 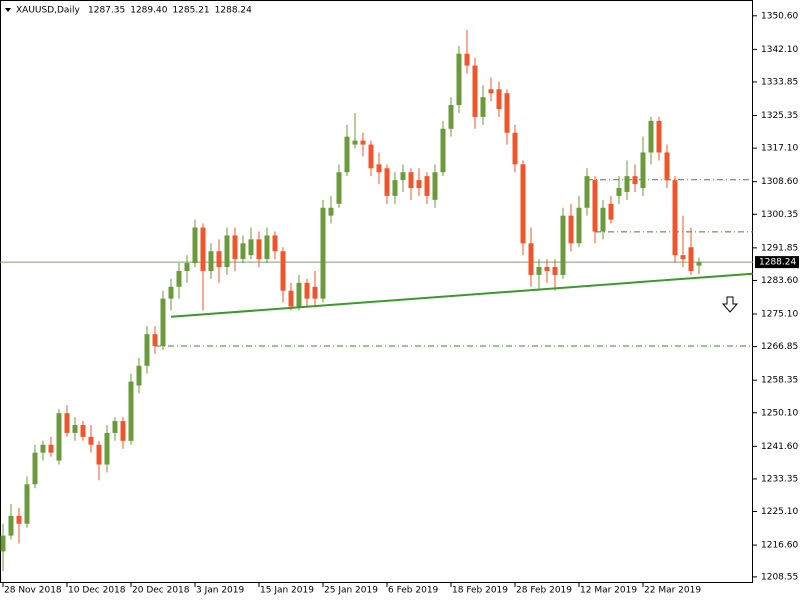 What do you see at coordinates (779, 546) in the screenshot?
I see `y-tick-label: 1216.60` at bounding box center [779, 546].